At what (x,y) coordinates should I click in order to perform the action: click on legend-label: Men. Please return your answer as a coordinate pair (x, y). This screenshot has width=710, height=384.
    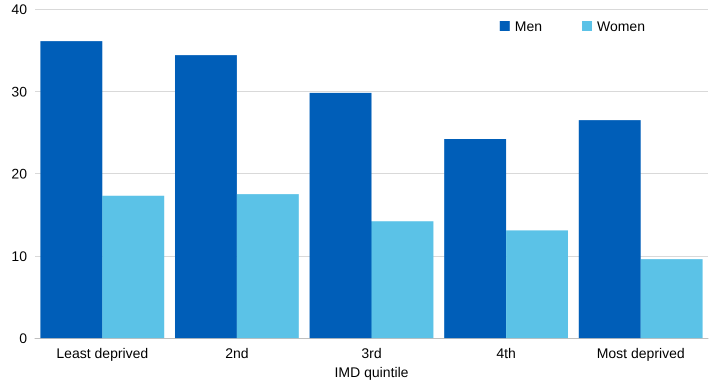
    Looking at the image, I should click on (528, 26).